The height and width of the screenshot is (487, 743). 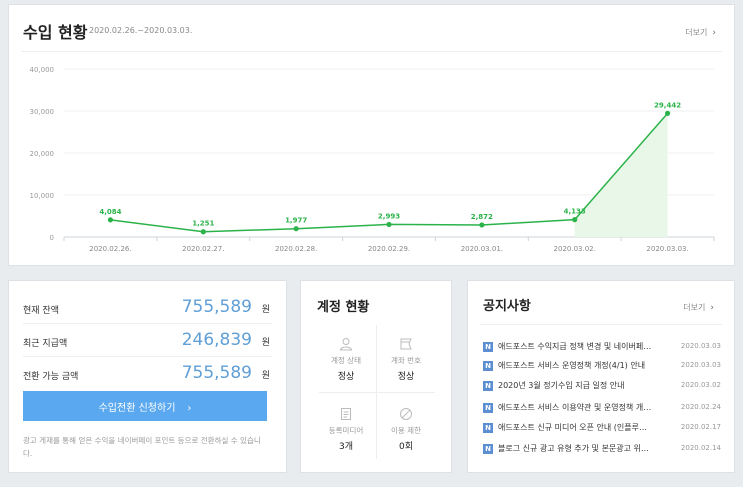 What do you see at coordinates (621, 175) in the screenshot?
I see `series-area` at bounding box center [621, 175].